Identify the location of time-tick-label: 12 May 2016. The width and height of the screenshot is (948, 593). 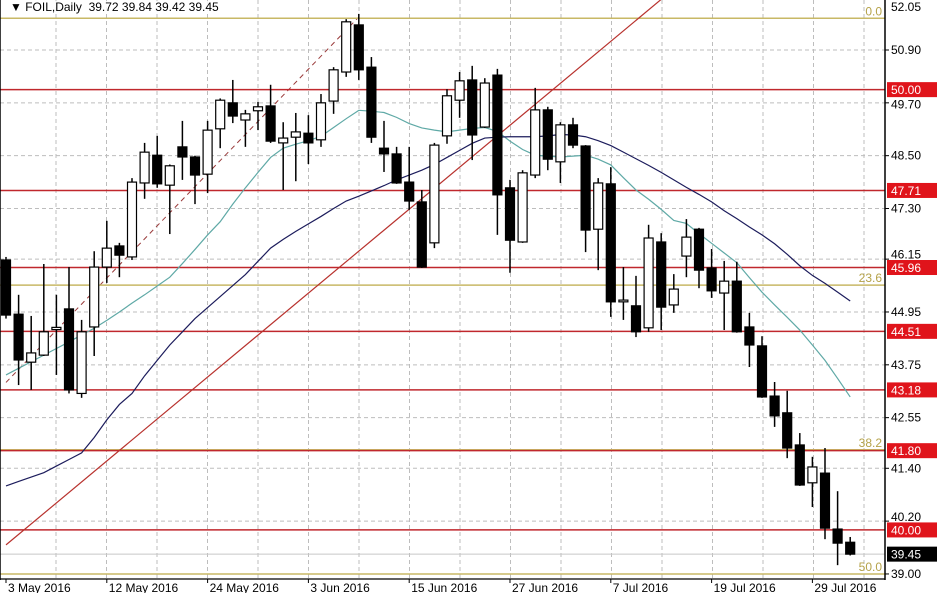
(144, 587).